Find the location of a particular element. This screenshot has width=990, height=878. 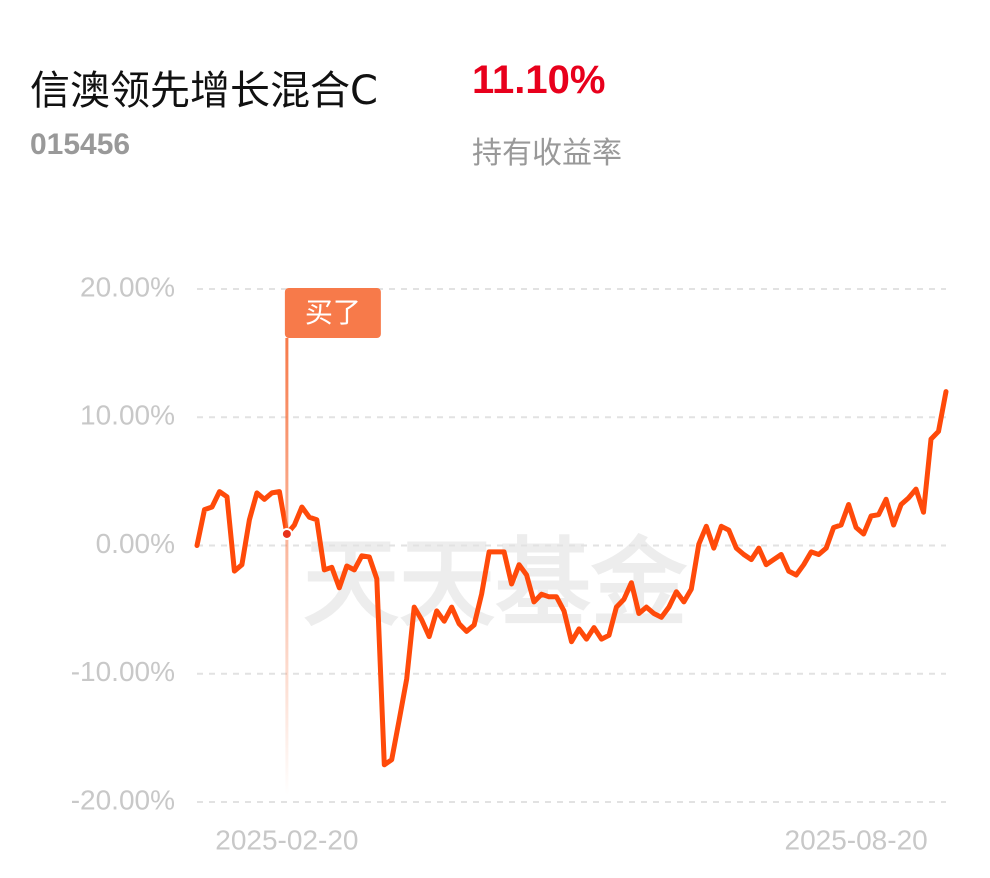

y-tick-label: 0.00% is located at coordinates (135, 543).